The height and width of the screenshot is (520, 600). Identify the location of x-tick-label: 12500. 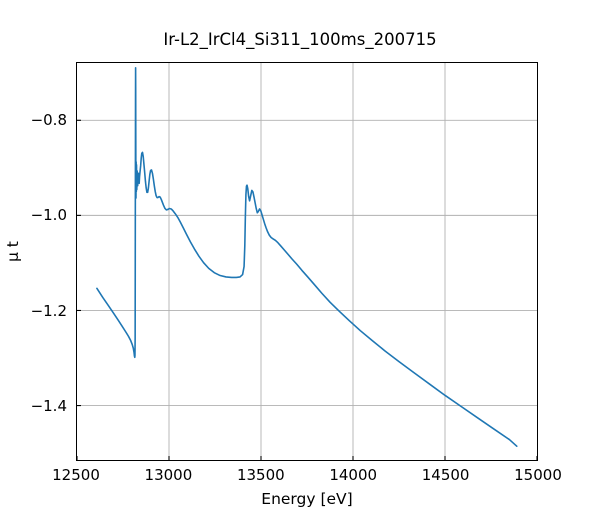
(76, 475).